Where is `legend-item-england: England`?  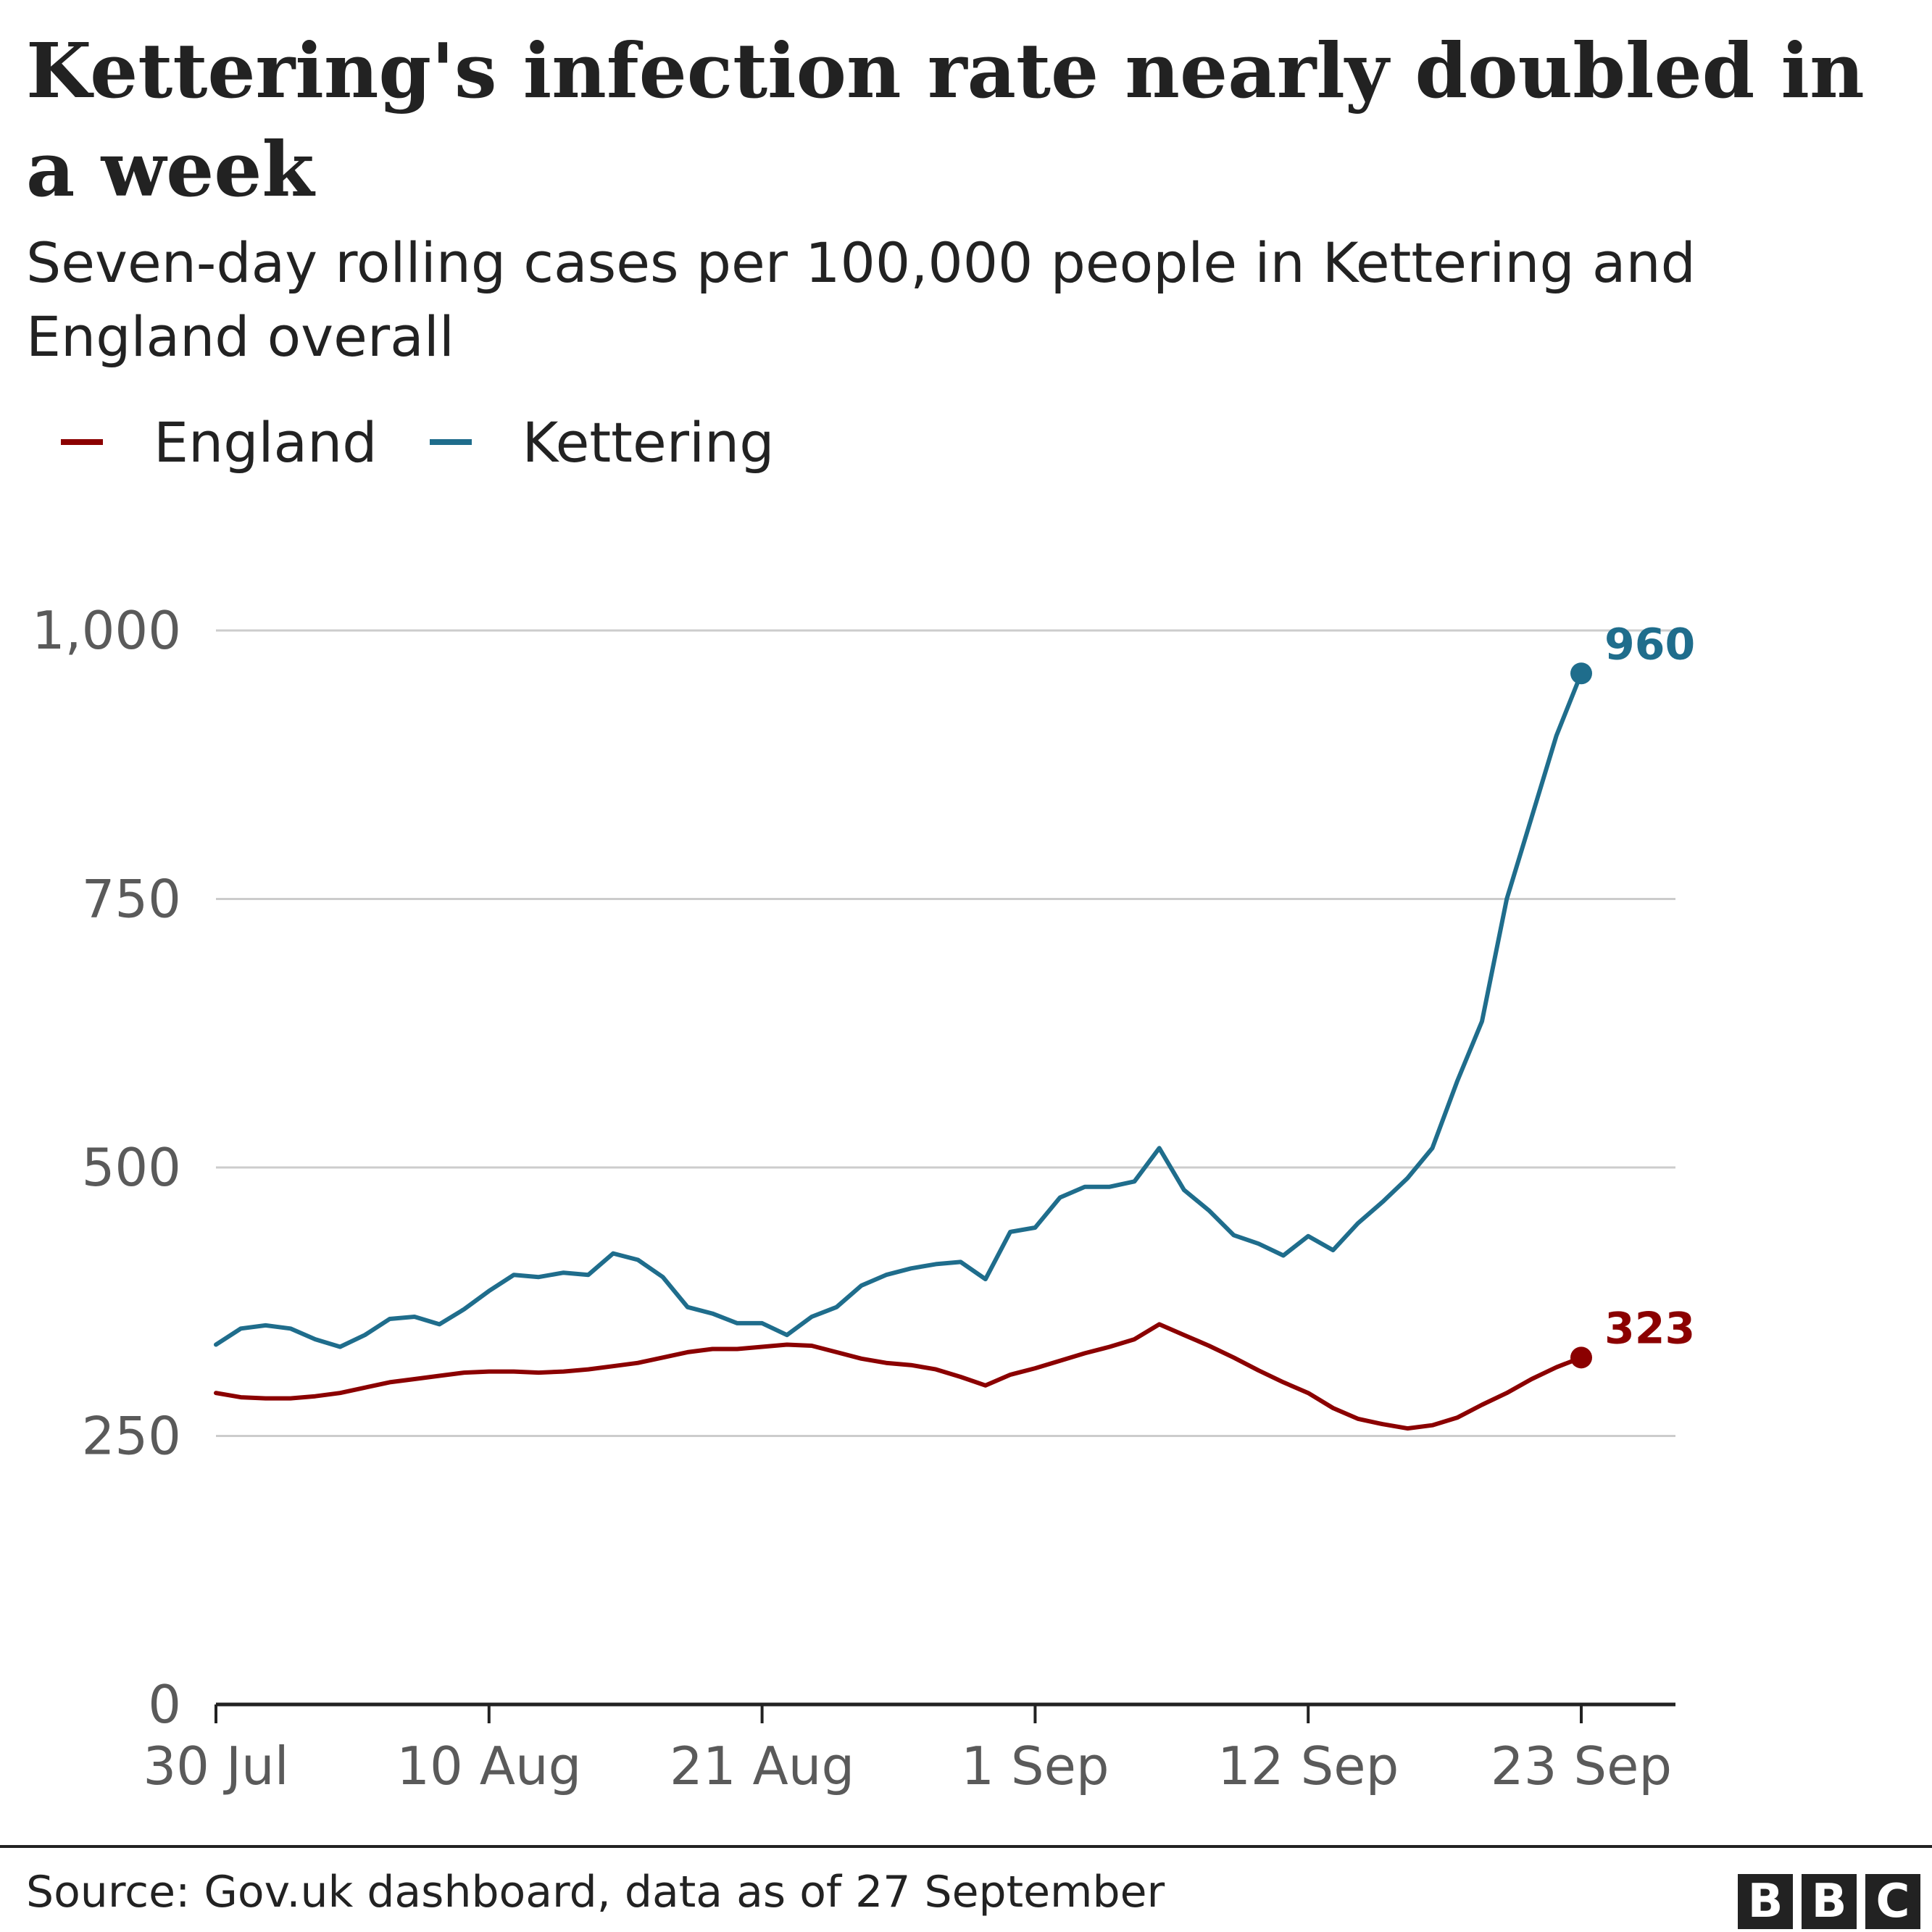 legend-item-england: England is located at coordinates (220, 442).